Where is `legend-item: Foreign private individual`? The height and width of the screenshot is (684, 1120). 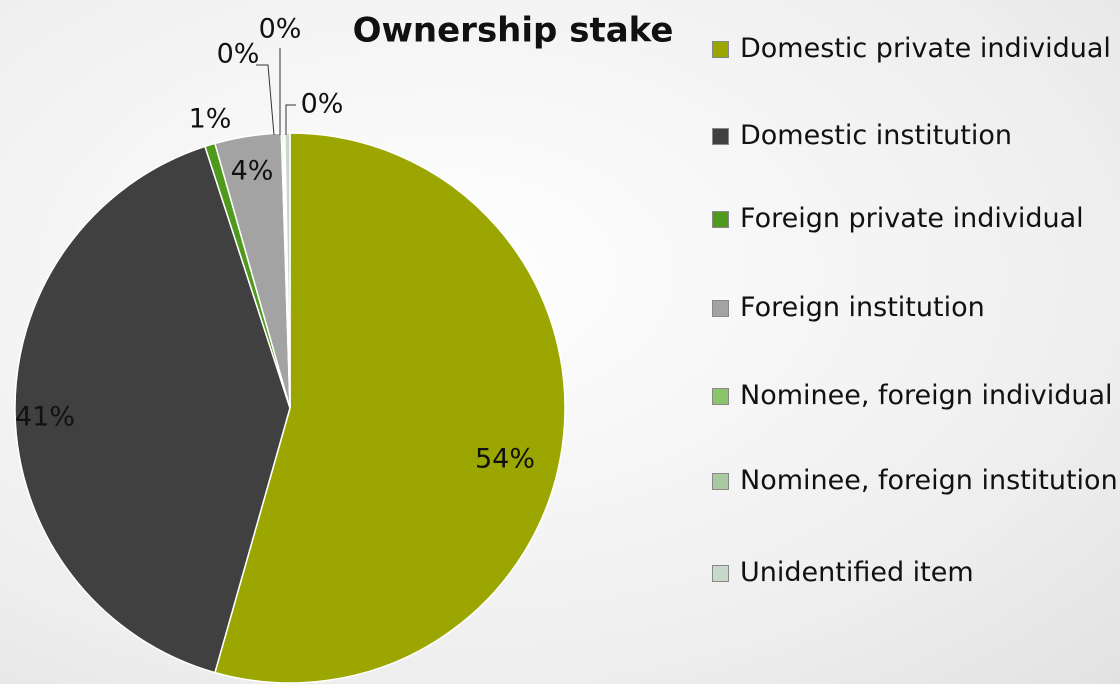
legend-item: Foreign private individual is located at coordinates (916, 218).